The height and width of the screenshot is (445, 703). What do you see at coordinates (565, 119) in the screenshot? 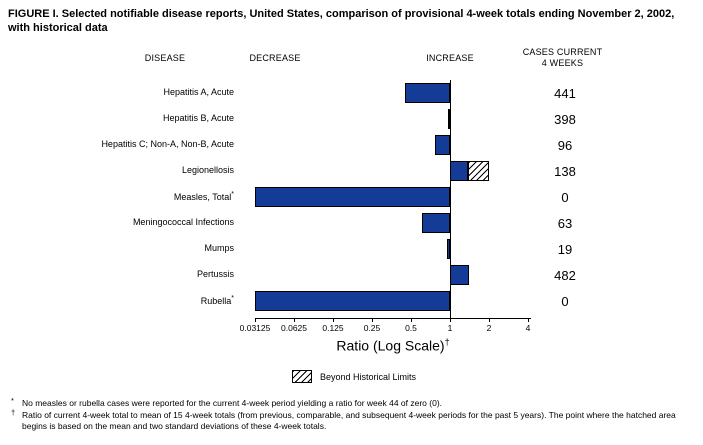
I see `cases-value: 398` at bounding box center [565, 119].